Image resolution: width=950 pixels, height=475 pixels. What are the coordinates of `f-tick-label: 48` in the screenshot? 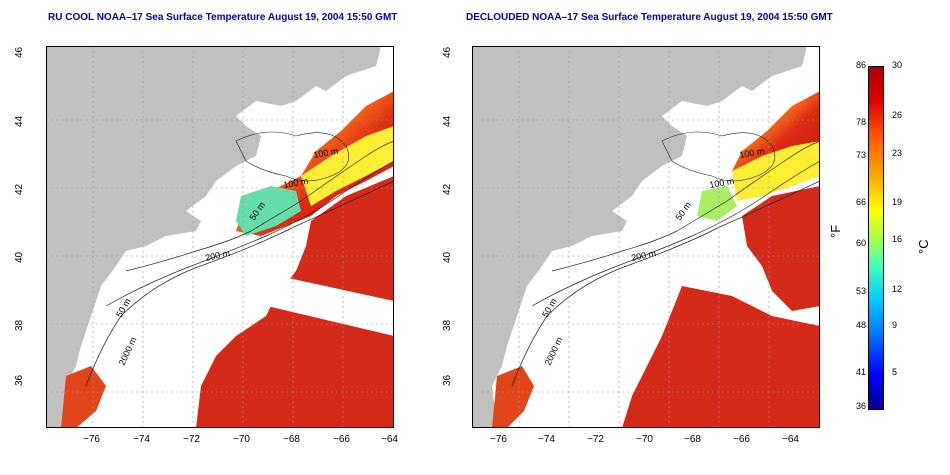 It's located at (860, 325).